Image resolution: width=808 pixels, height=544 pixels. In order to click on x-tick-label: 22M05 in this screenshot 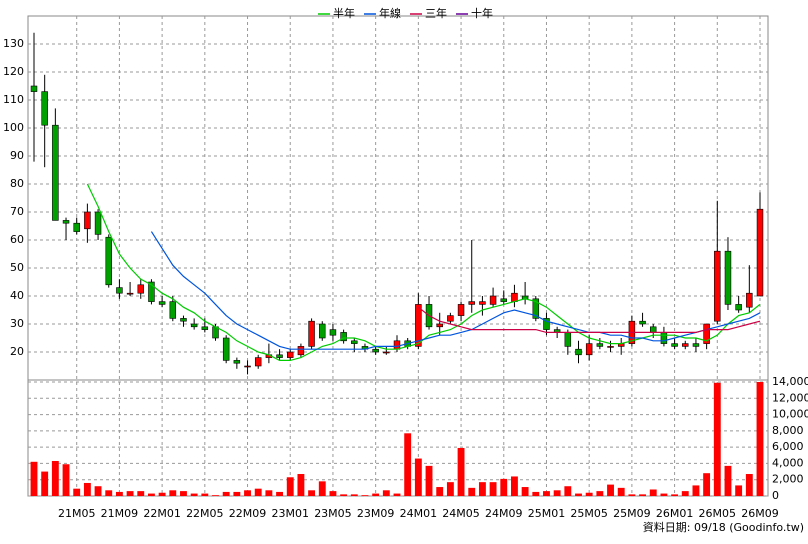, I will do `click(205, 513)`.